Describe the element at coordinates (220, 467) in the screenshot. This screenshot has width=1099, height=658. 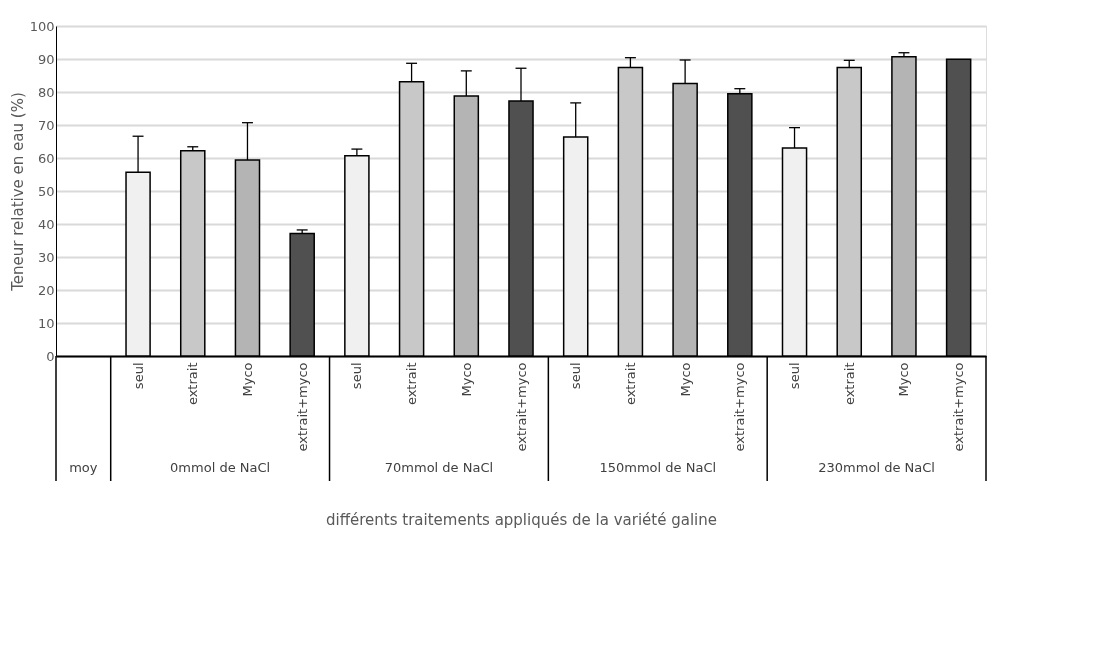
I see `text: 0mmol de NaCl` at that location.